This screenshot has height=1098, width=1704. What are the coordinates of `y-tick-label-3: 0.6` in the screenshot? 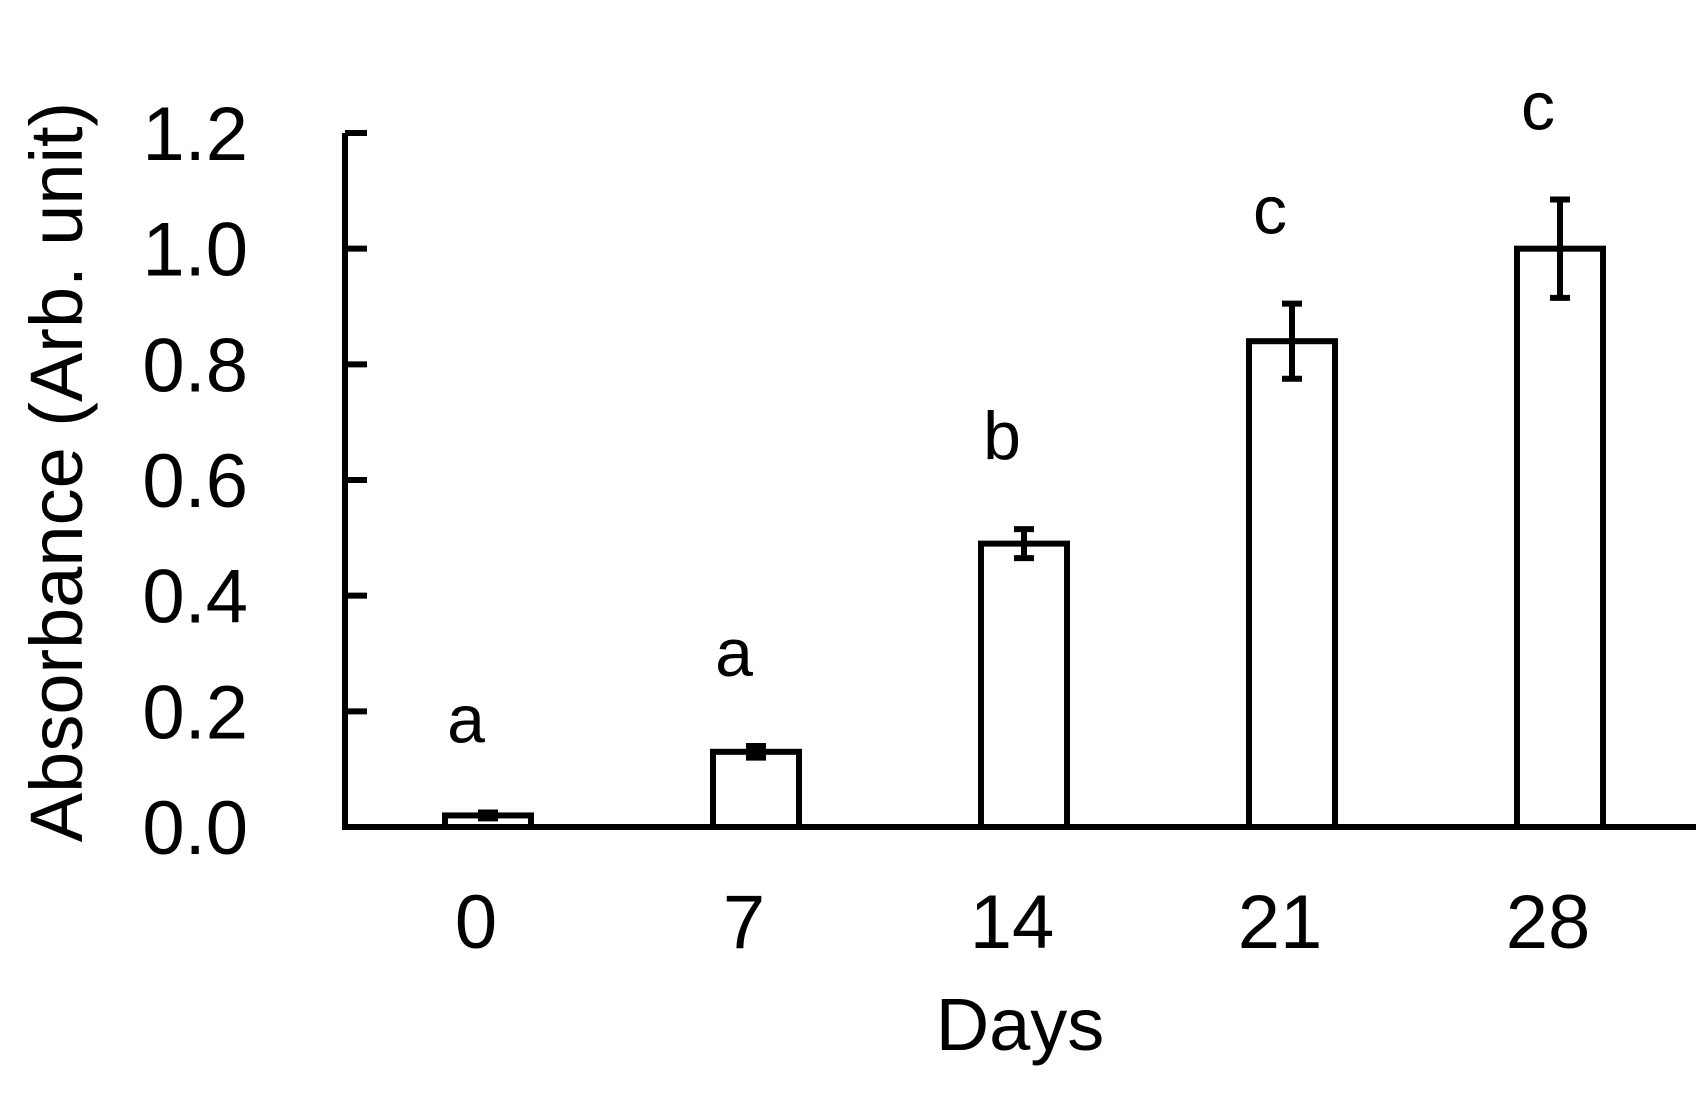 It's located at (195, 481).